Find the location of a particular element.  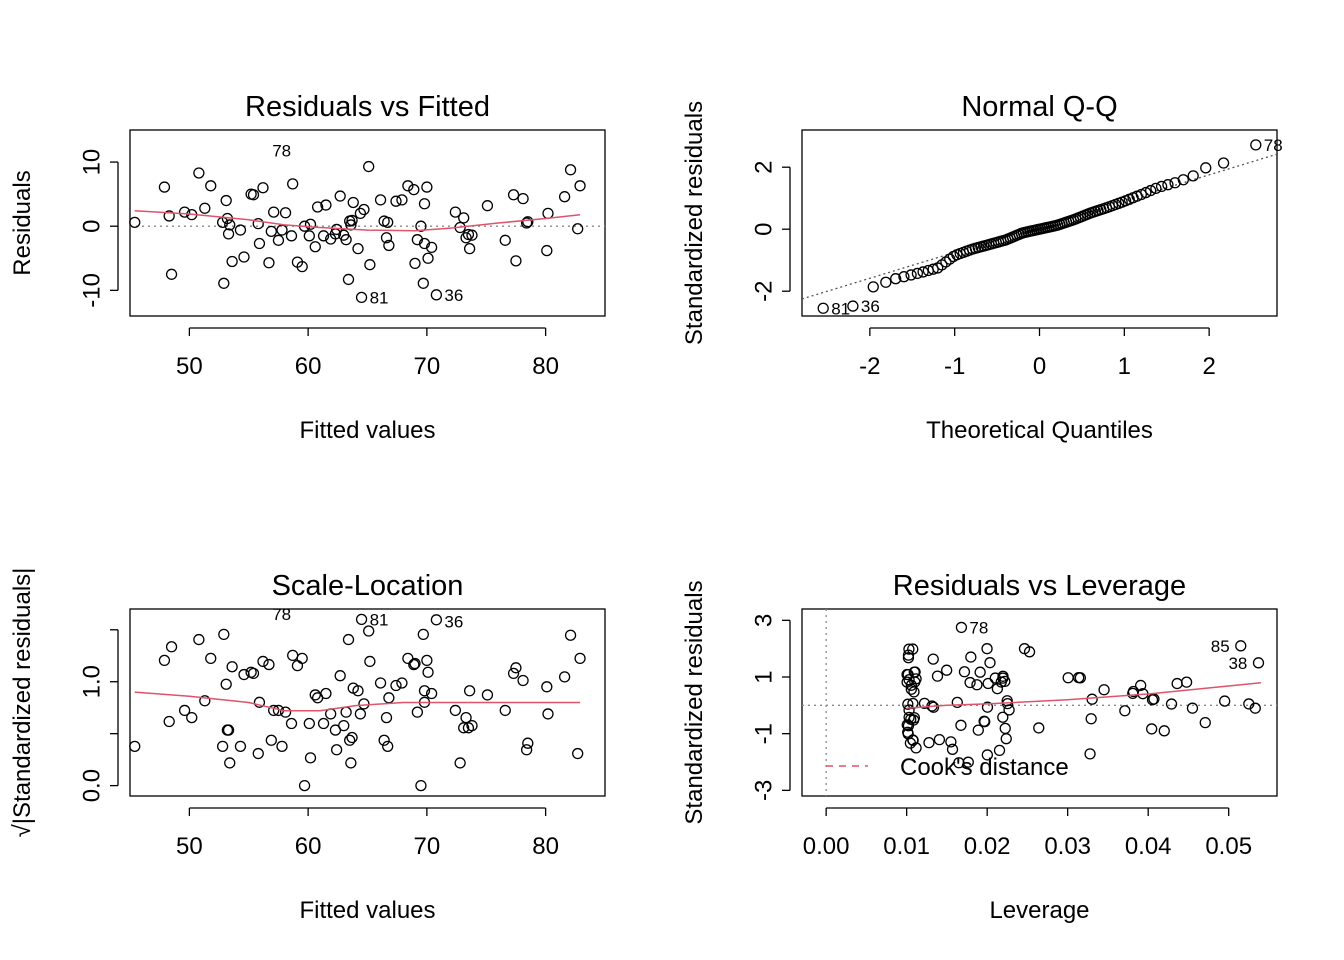

chart-title: Normal Q-Q is located at coordinates (1039, 107).